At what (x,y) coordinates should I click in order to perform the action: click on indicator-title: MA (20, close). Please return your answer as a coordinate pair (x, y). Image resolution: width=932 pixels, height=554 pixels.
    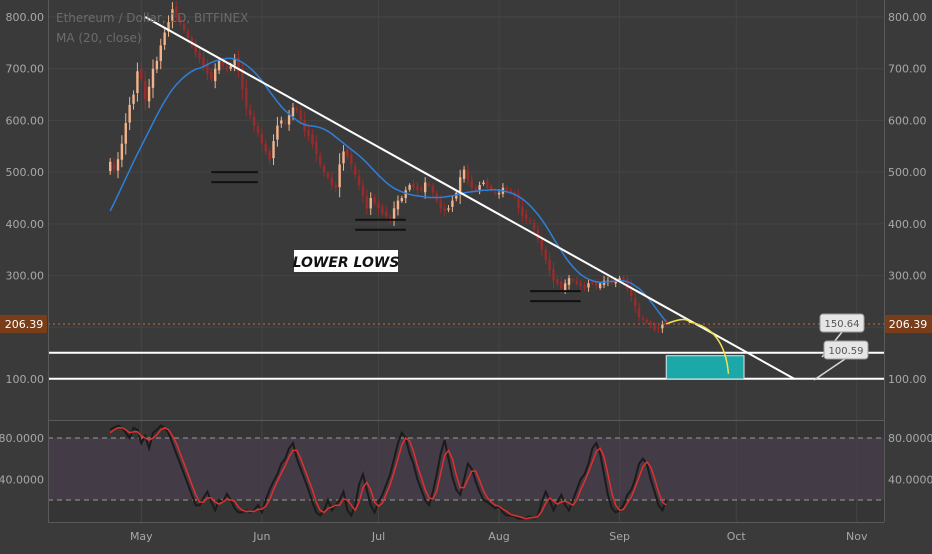
    Looking at the image, I should click on (99, 38).